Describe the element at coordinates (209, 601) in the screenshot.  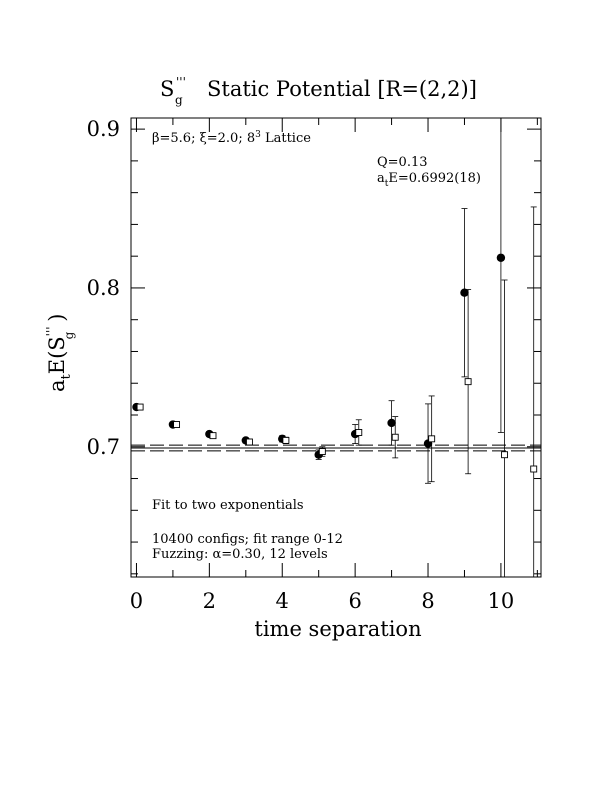
I see `x-tick-label: 2` at that location.